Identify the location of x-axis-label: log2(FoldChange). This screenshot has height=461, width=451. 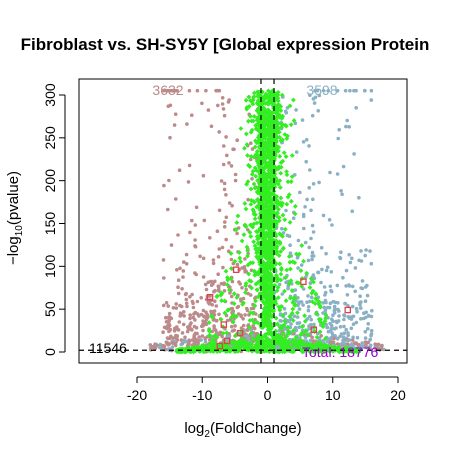
(242, 430).